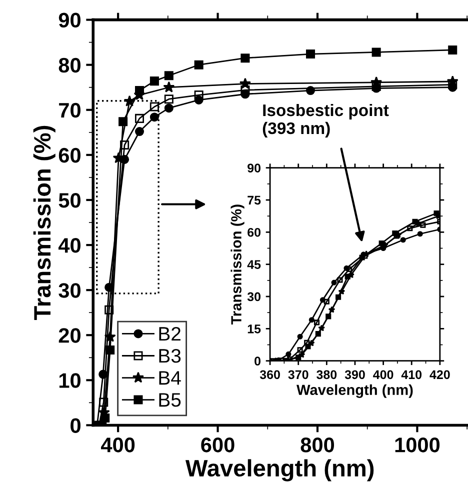  What do you see at coordinates (254, 329) in the screenshot?
I see `y-tick-label: 15` at bounding box center [254, 329].